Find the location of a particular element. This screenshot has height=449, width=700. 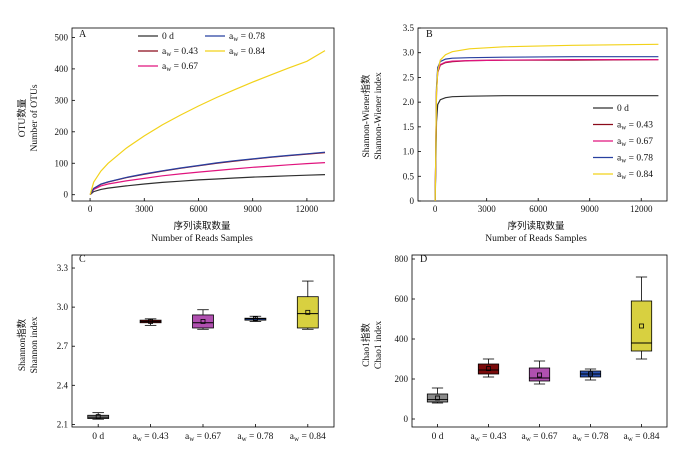

panel-c-category-label: aw = 0.78 is located at coordinates (255, 437).